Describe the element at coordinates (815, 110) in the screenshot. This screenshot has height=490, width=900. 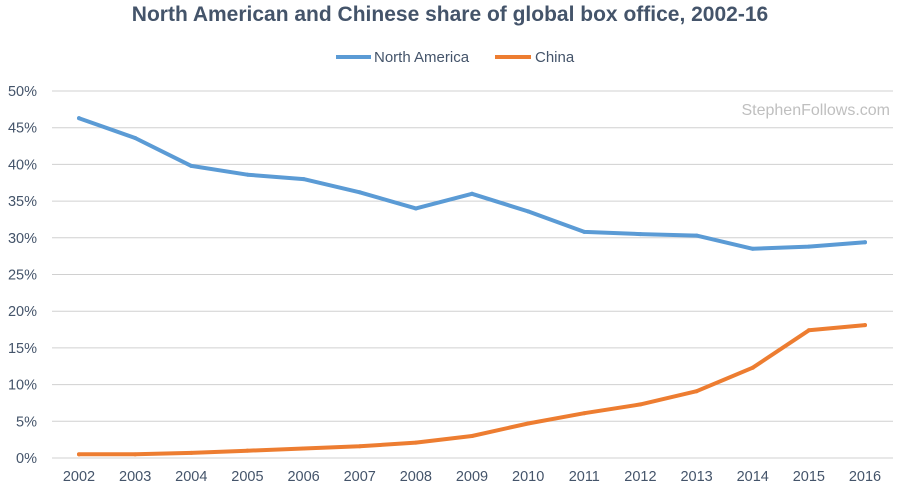
I see `watermark-text: StephenFollows.com` at that location.